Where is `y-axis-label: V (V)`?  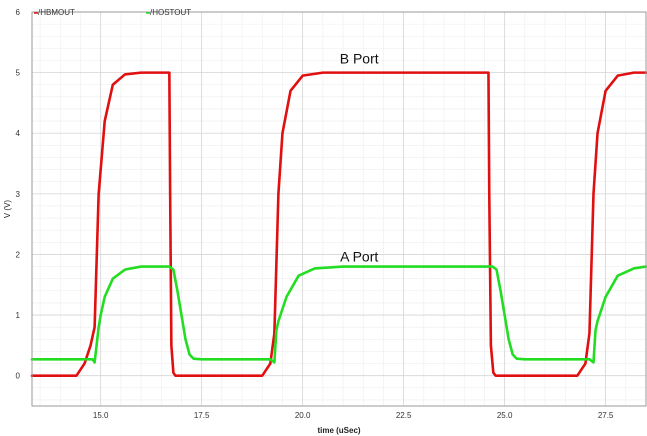 y-axis-label: V (V) is located at coordinates (7, 209).